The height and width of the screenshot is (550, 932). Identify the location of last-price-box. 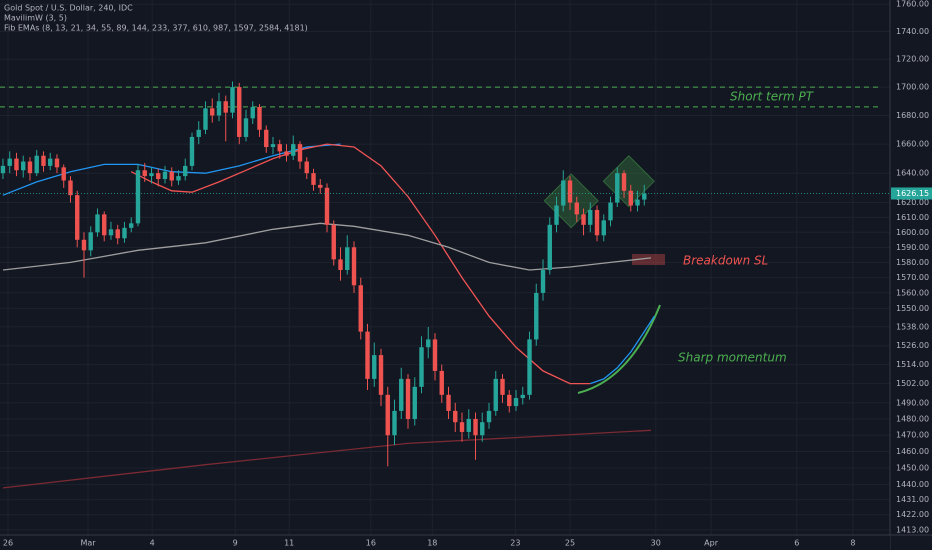
(911, 193).